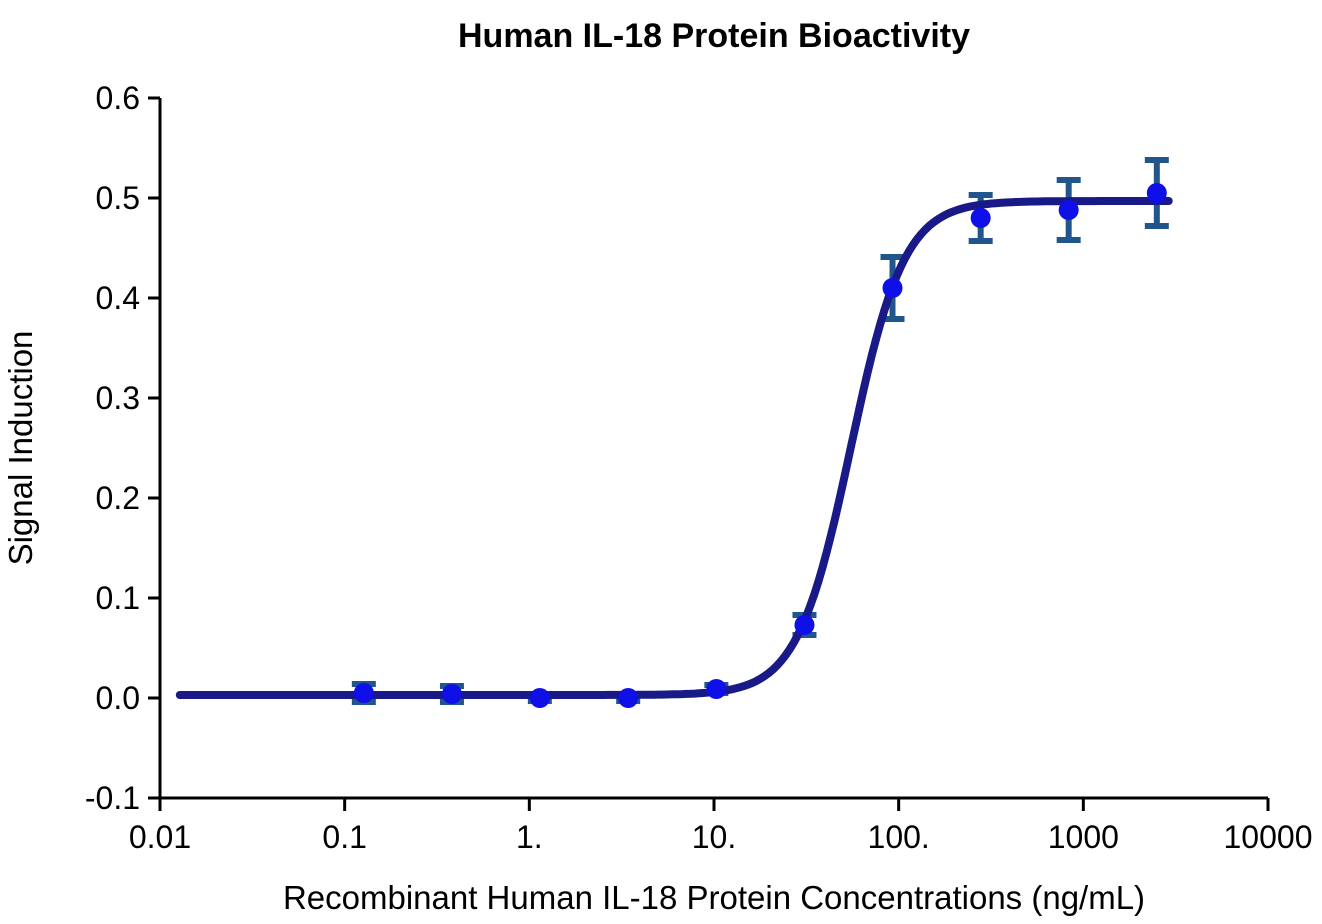  What do you see at coordinates (118, 498) in the screenshot?
I see `y-tick-label: 0.2` at bounding box center [118, 498].